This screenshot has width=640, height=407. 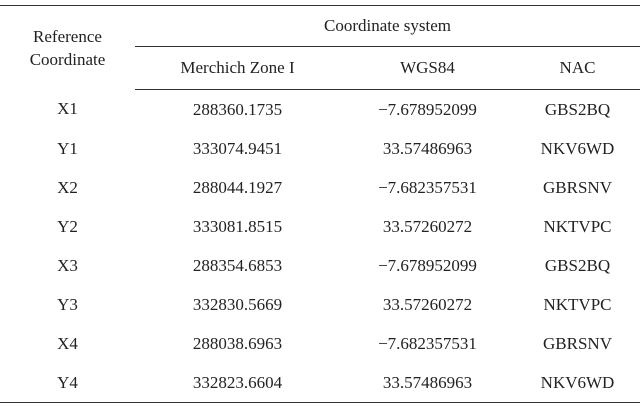 I want to click on table-row: Y4 332823.6604 33.57486963 NKV6WD, so click(x=320, y=383).